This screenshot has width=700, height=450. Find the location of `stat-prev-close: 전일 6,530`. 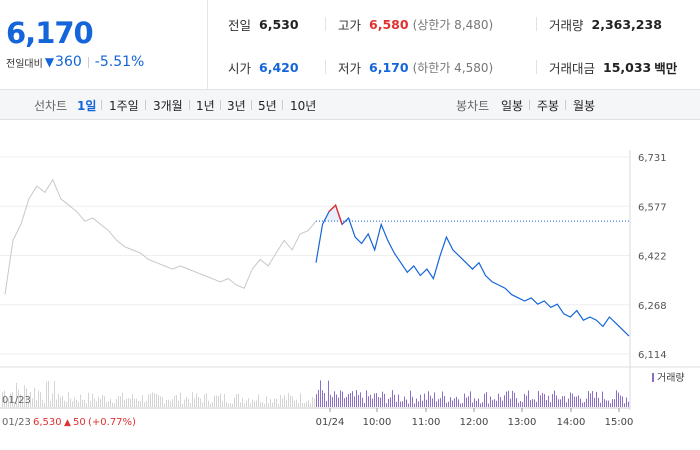

stat-prev-close: 전일 6,530 is located at coordinates (263, 24).